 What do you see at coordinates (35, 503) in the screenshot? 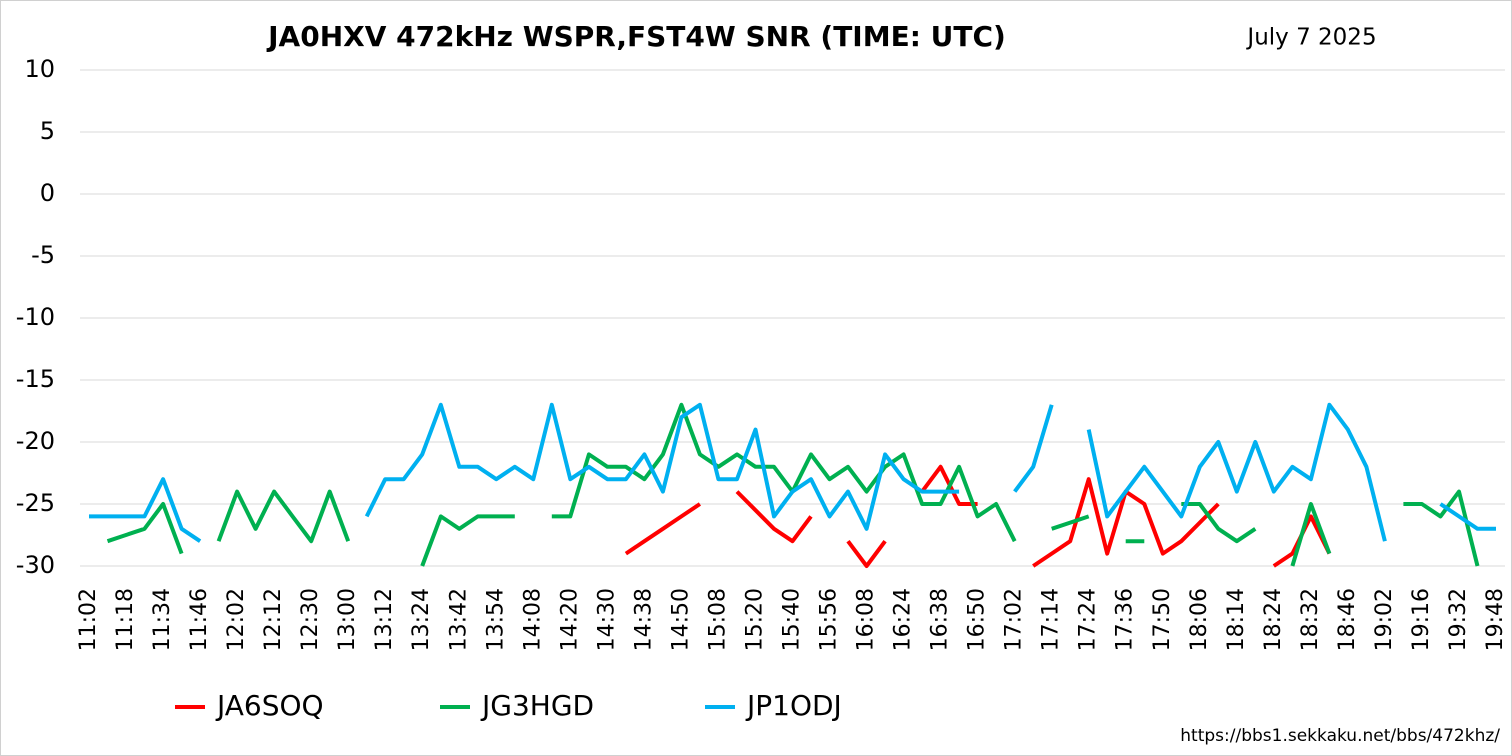
I see `y-tick-label: -25` at bounding box center [35, 503].